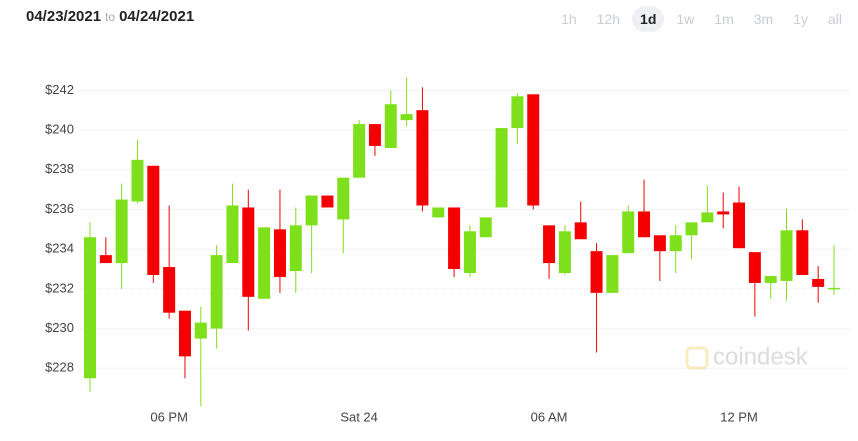  I want to click on range-separator: to, so click(110, 17).